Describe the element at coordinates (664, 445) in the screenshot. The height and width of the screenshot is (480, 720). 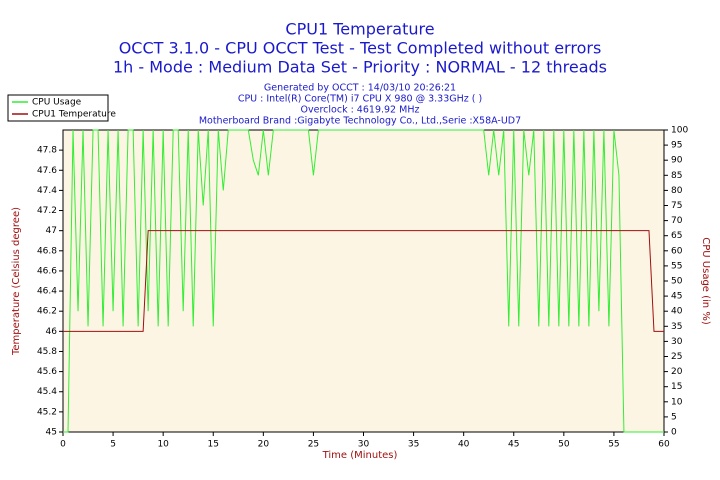
I see `x-tick-label: 60` at that location.